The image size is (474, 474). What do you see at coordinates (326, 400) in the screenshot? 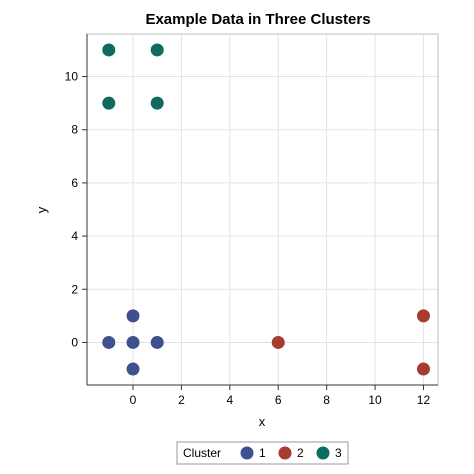
I see `x-tick-label: 8` at bounding box center [326, 400].